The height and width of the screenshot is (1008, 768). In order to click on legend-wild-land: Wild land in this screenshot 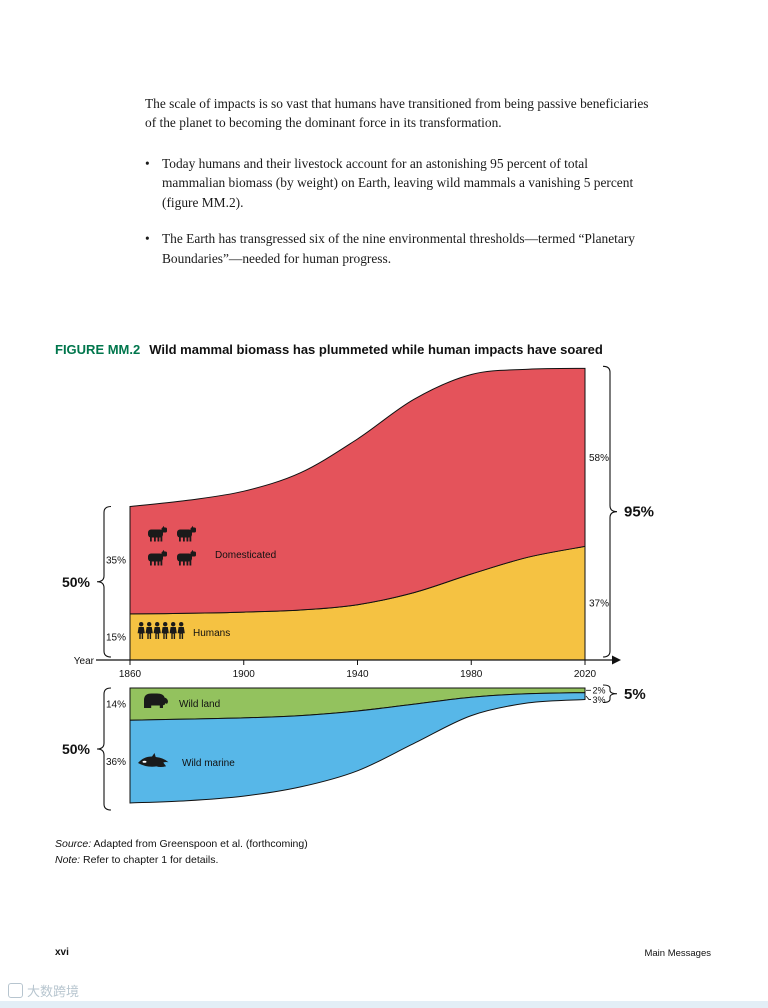, I will do `click(199, 704)`.